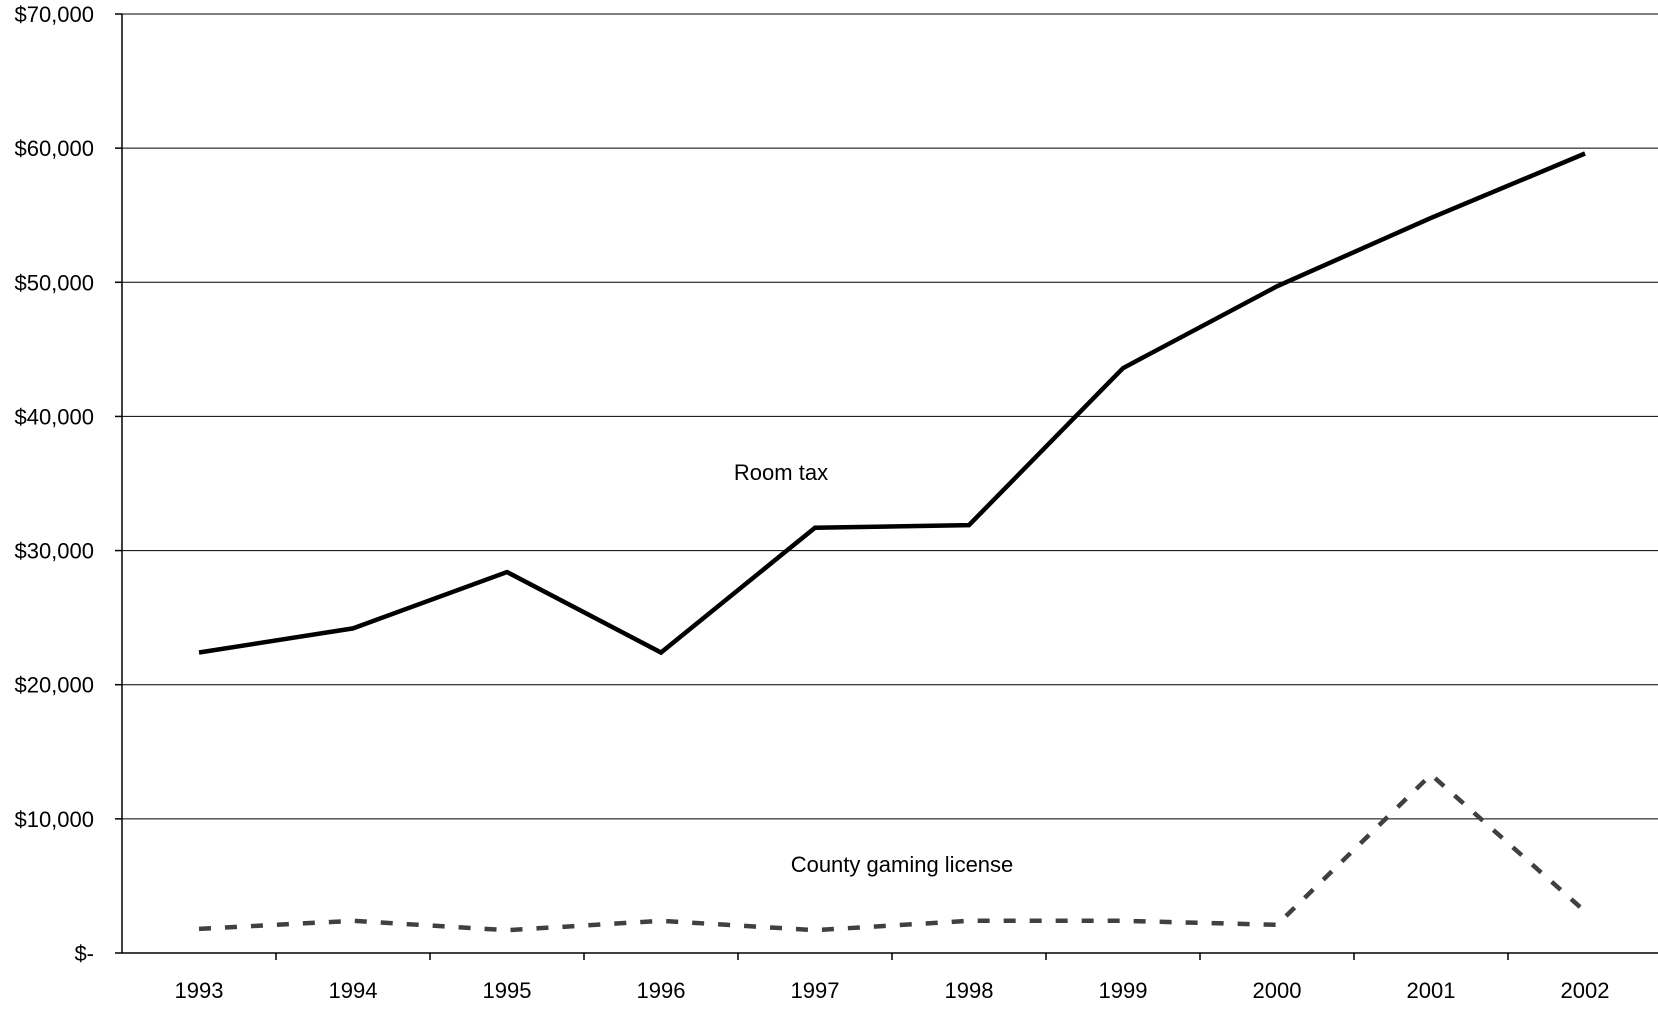 This screenshot has width=1658, height=1010. Describe the element at coordinates (54, 148) in the screenshot. I see `y-tick-label: $60,000` at that location.